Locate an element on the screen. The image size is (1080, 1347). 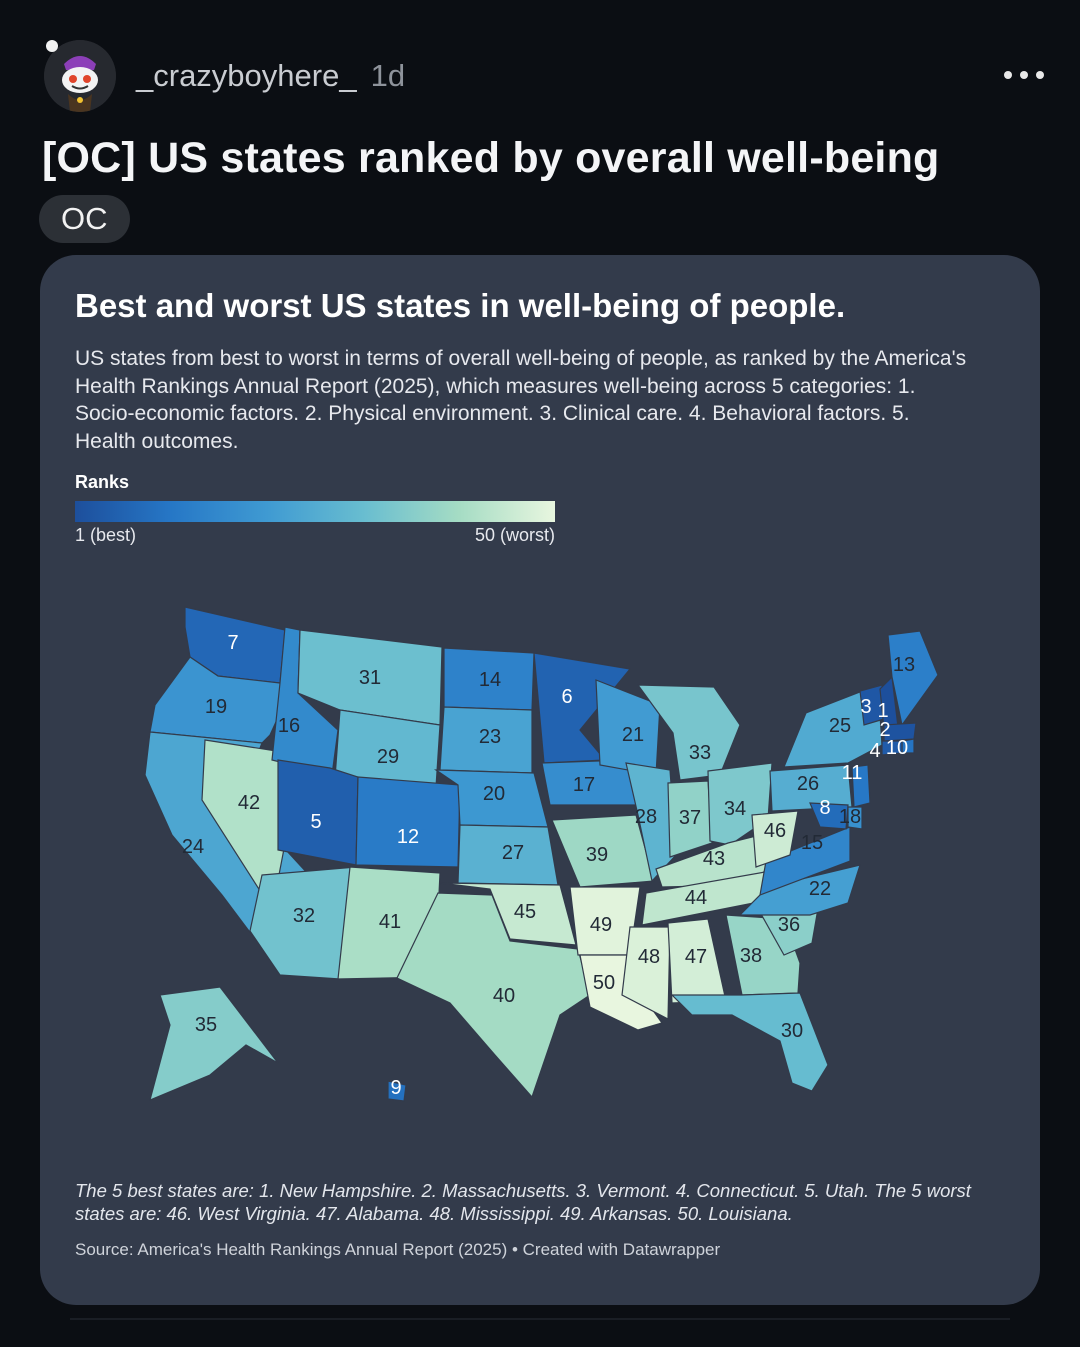
more-options-icon is located at coordinates (1024, 75).